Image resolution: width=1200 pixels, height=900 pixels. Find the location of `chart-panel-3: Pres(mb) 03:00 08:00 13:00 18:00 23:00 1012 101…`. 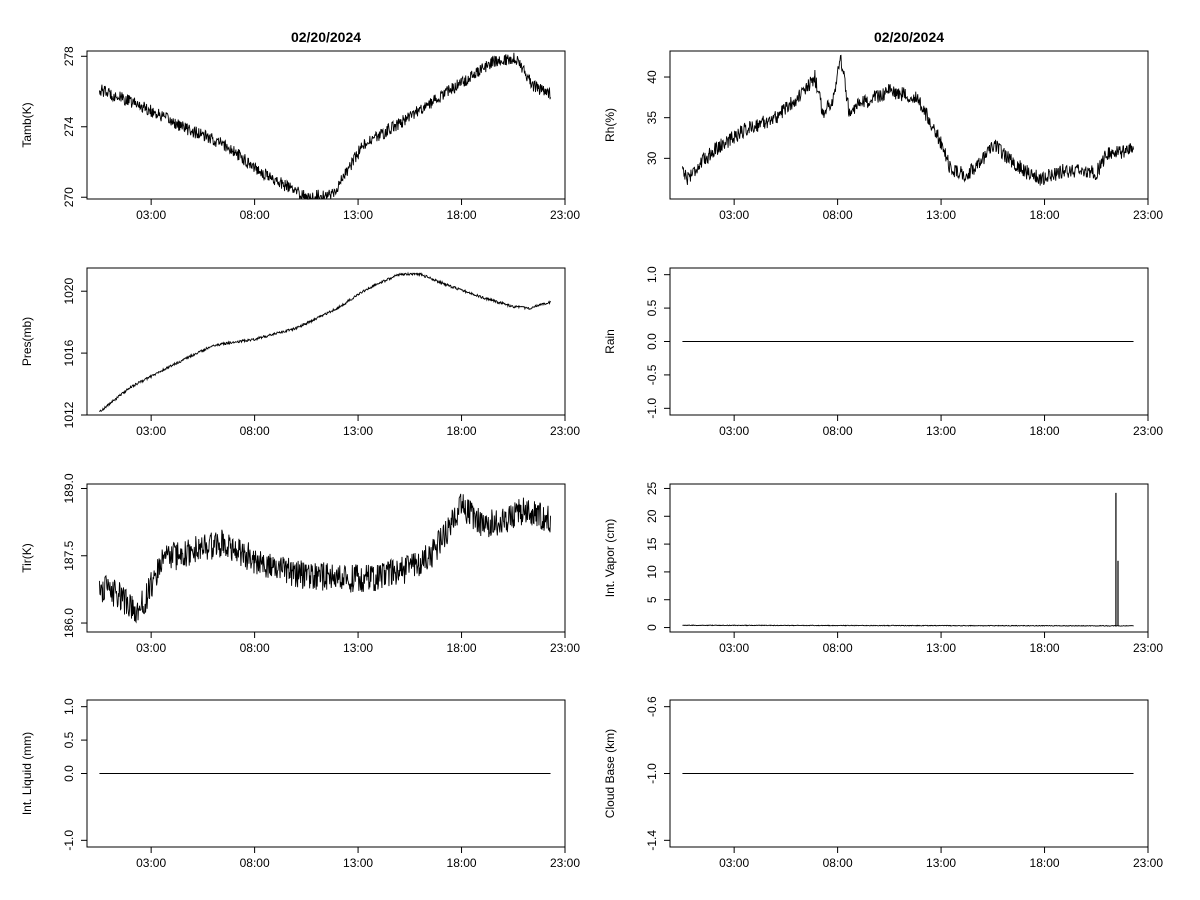

chart-panel-3: Pres(mb) 03:00 08:00 13:00 18:00 23:00 1012 101… is located at coordinates (300, 352).